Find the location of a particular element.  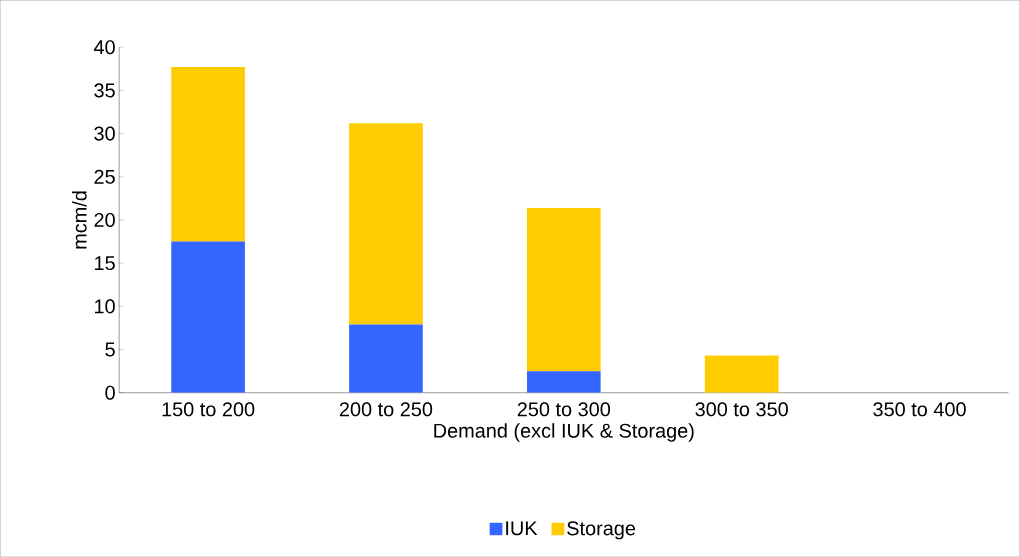

x-tick-label: 200 to 250 is located at coordinates (386, 409).